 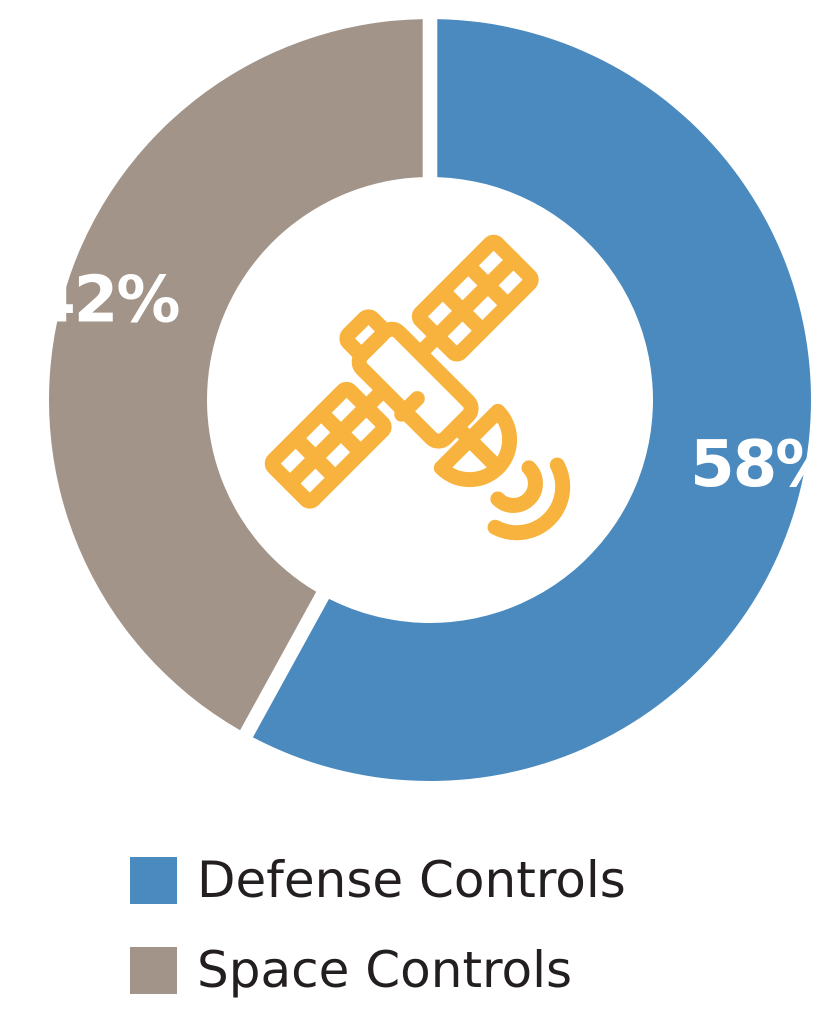 I want to click on legend-item-defense-controls: Defense Controls, so click(x=378, y=880).